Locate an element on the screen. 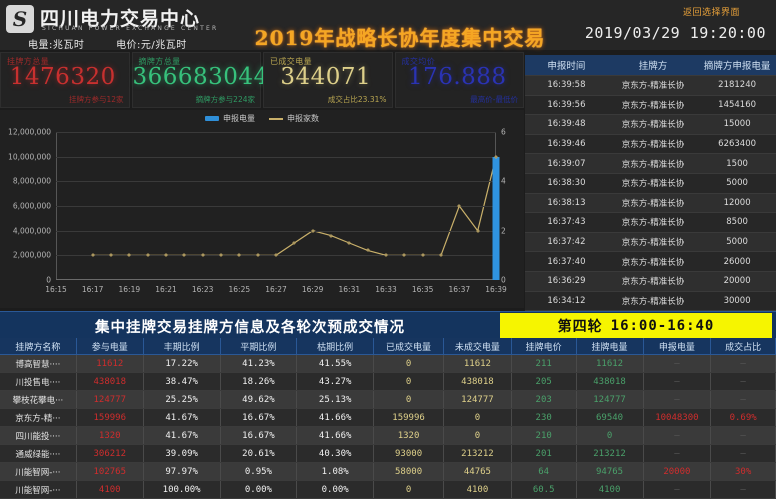  cell-ping-ratio: 18.26% is located at coordinates (259, 381).